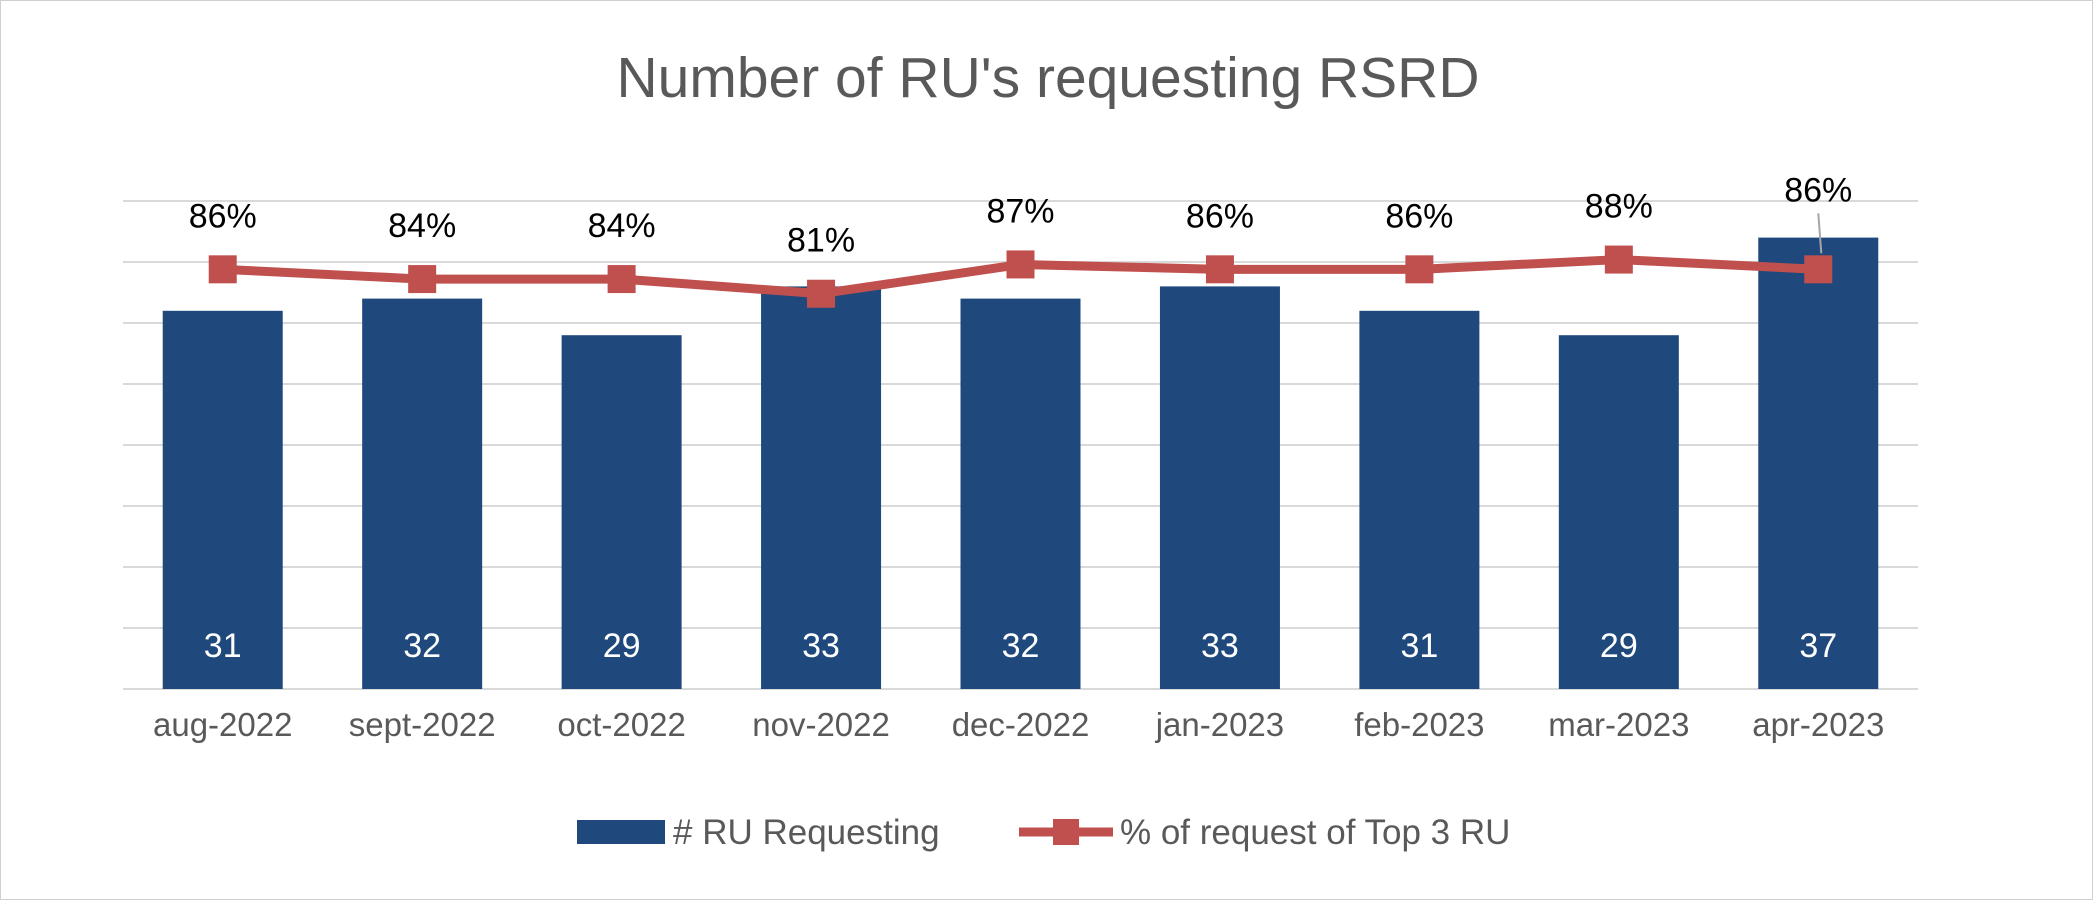  What do you see at coordinates (1043, 832) in the screenshot?
I see `legend: # RU Requesting % of request of Top 3 RU` at bounding box center [1043, 832].